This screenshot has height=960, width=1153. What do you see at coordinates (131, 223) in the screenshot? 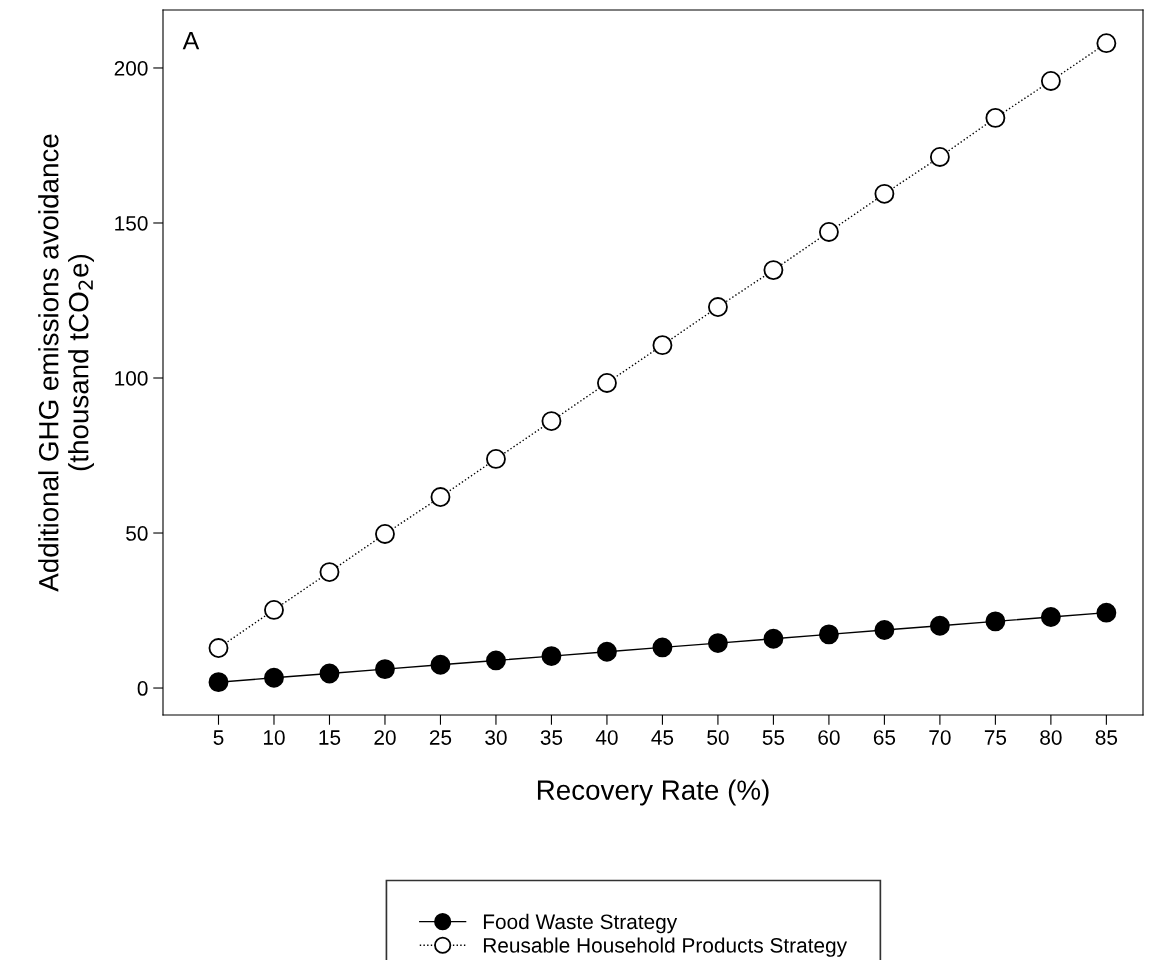
I see `y-tick-label: 150` at bounding box center [131, 223].